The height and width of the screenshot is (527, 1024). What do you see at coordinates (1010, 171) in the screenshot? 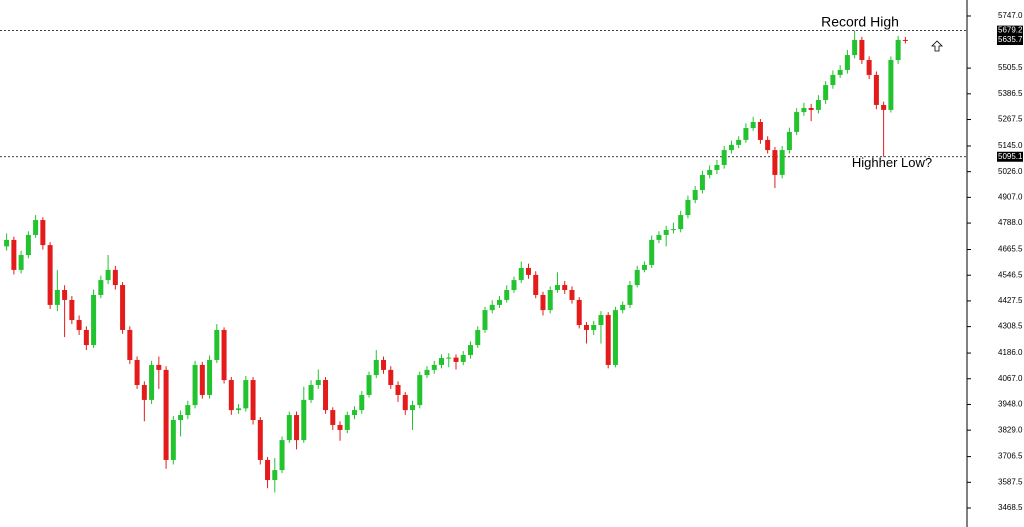
I see `y-tick-label: 5026.0` at bounding box center [1010, 171].